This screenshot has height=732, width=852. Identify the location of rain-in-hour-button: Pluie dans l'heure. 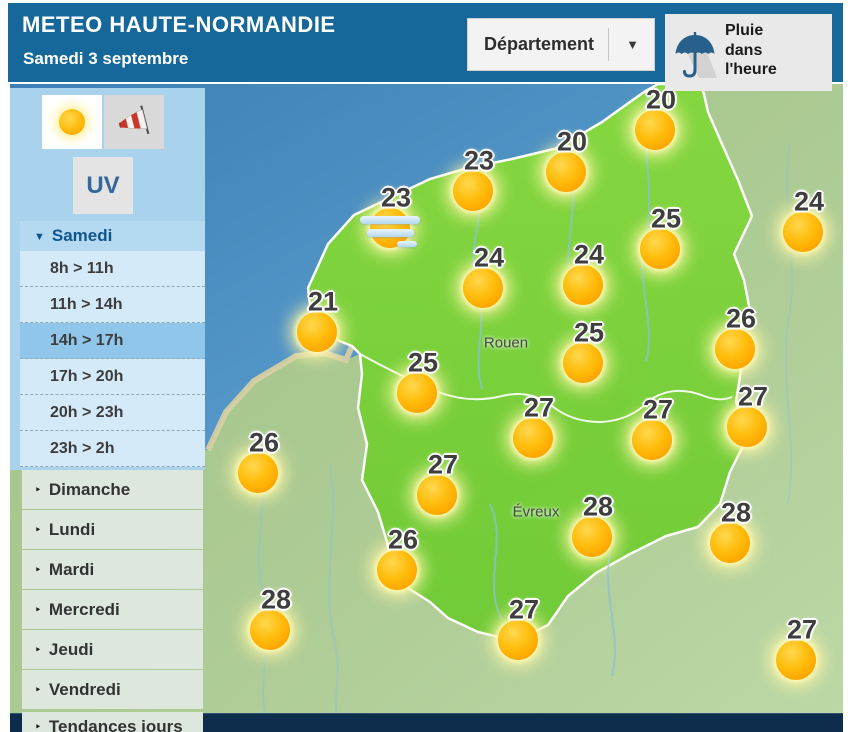
(748, 52).